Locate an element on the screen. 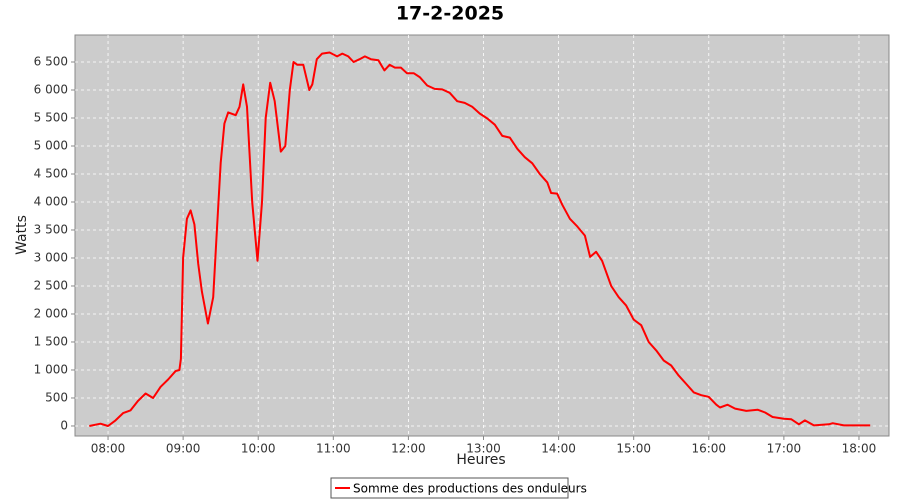 This screenshot has height=500, width=900. x-axis-label: Heures is located at coordinates (480, 460).